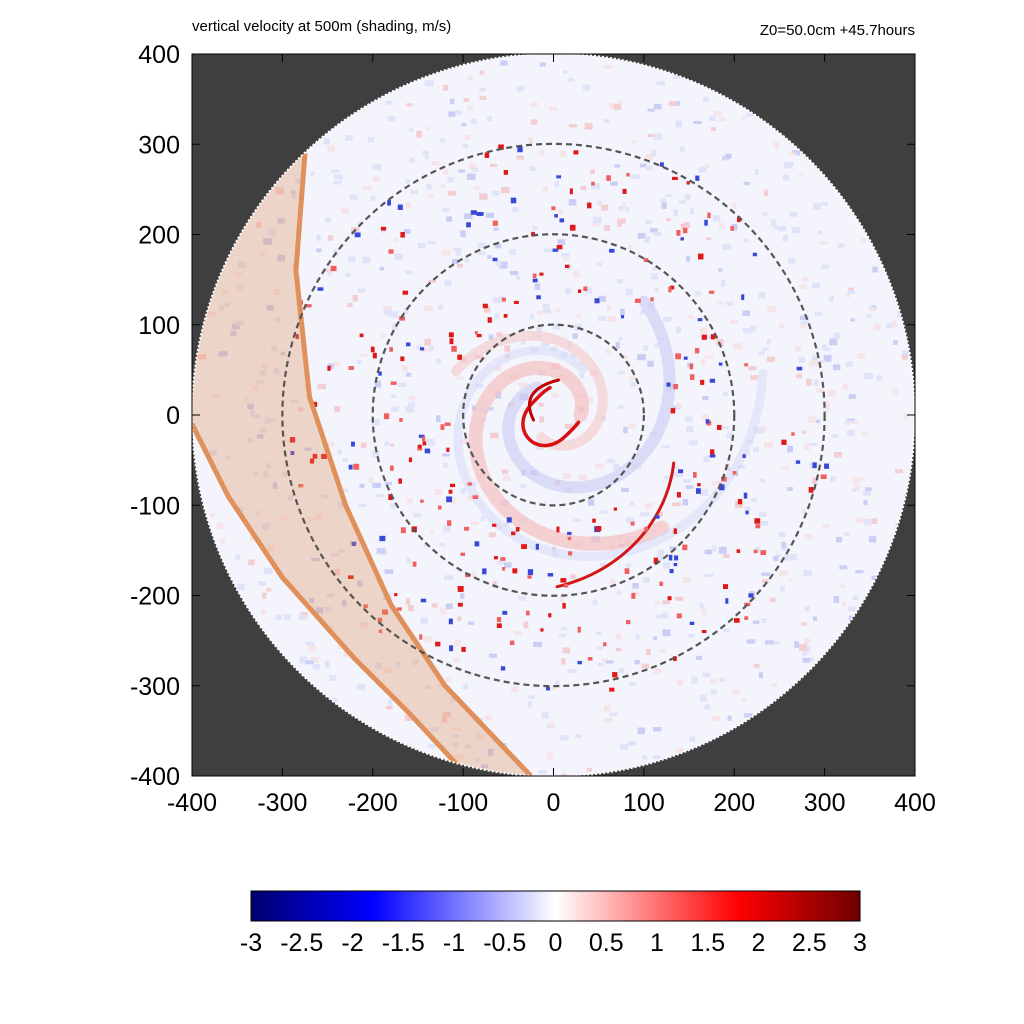  I want to click on y-tick-label: 400, so click(159, 55).